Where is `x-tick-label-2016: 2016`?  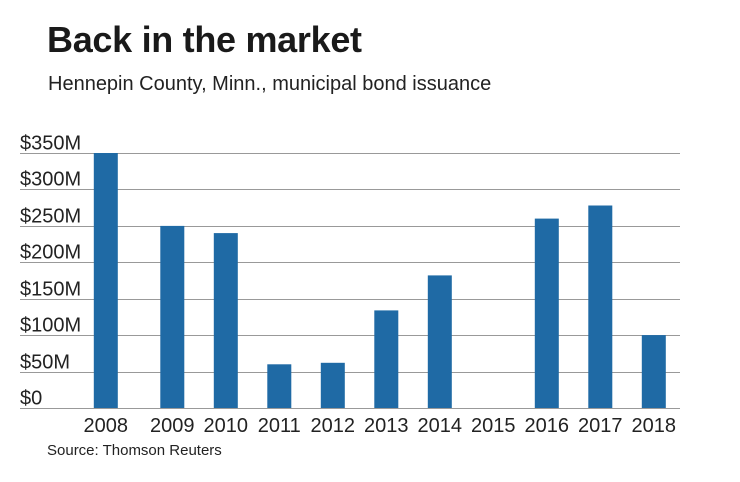
x-tick-label-2016: 2016 is located at coordinates (547, 426).